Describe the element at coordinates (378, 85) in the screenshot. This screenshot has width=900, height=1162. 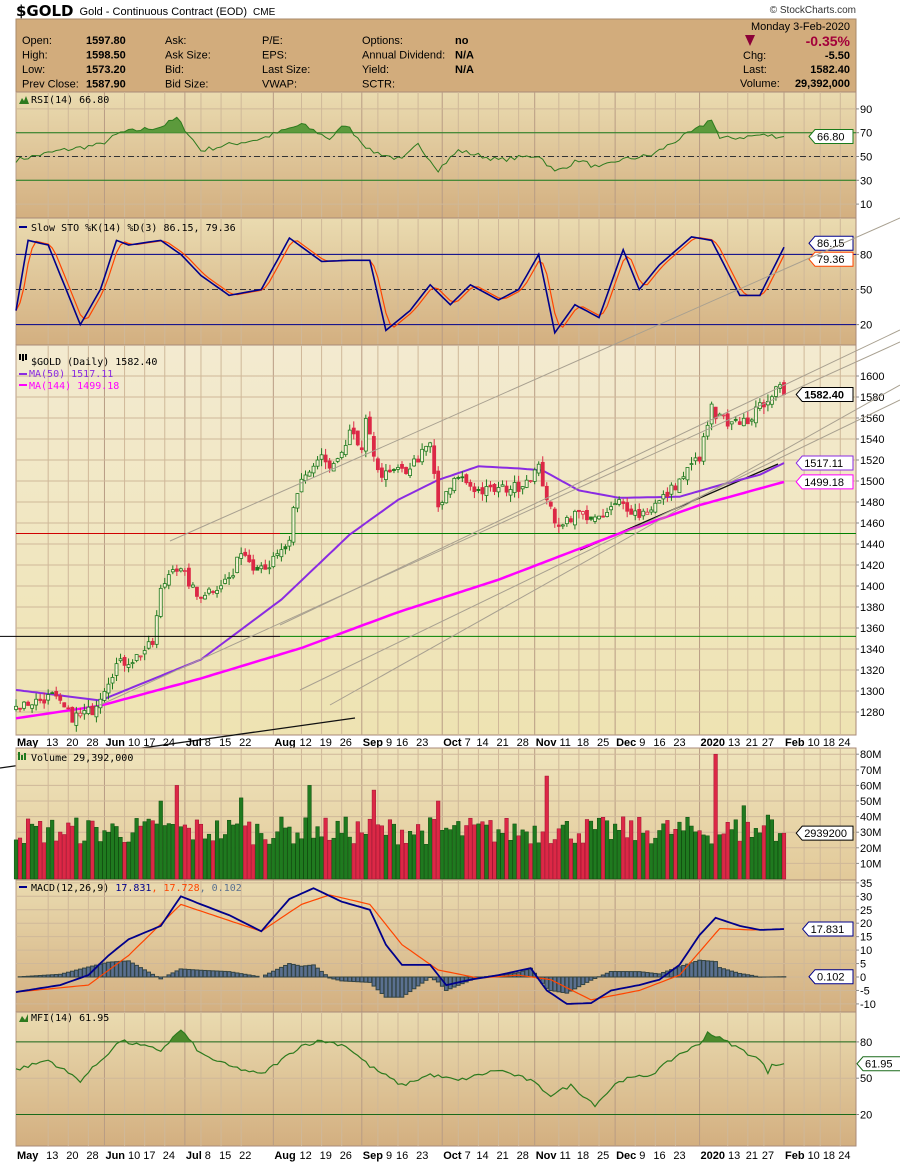
I see `quote-label: SCTR:` at that location.